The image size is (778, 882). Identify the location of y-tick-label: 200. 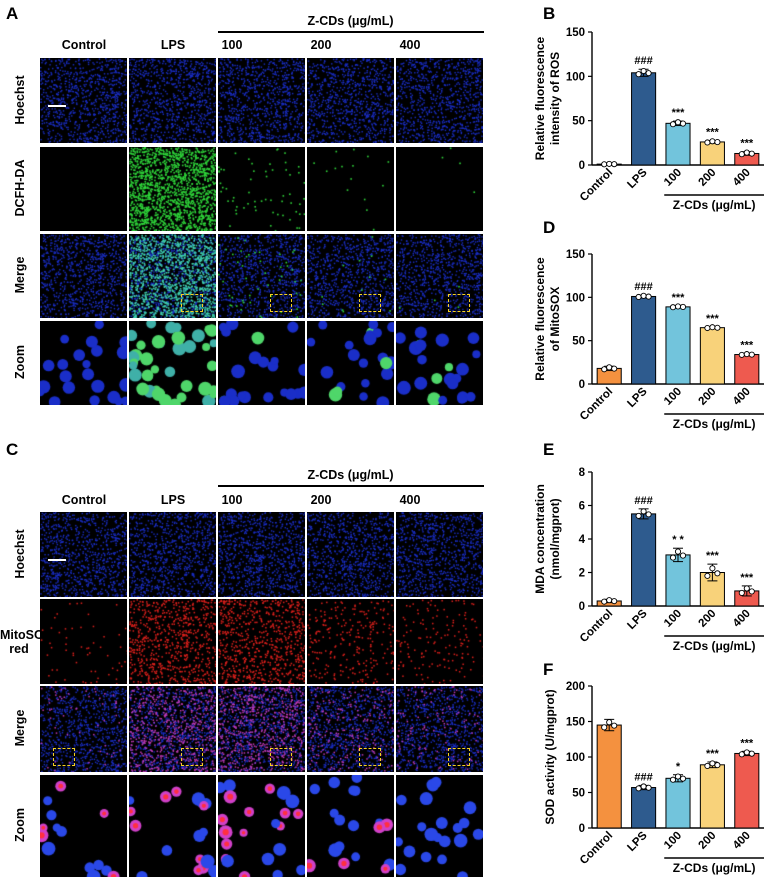
(575, 687).